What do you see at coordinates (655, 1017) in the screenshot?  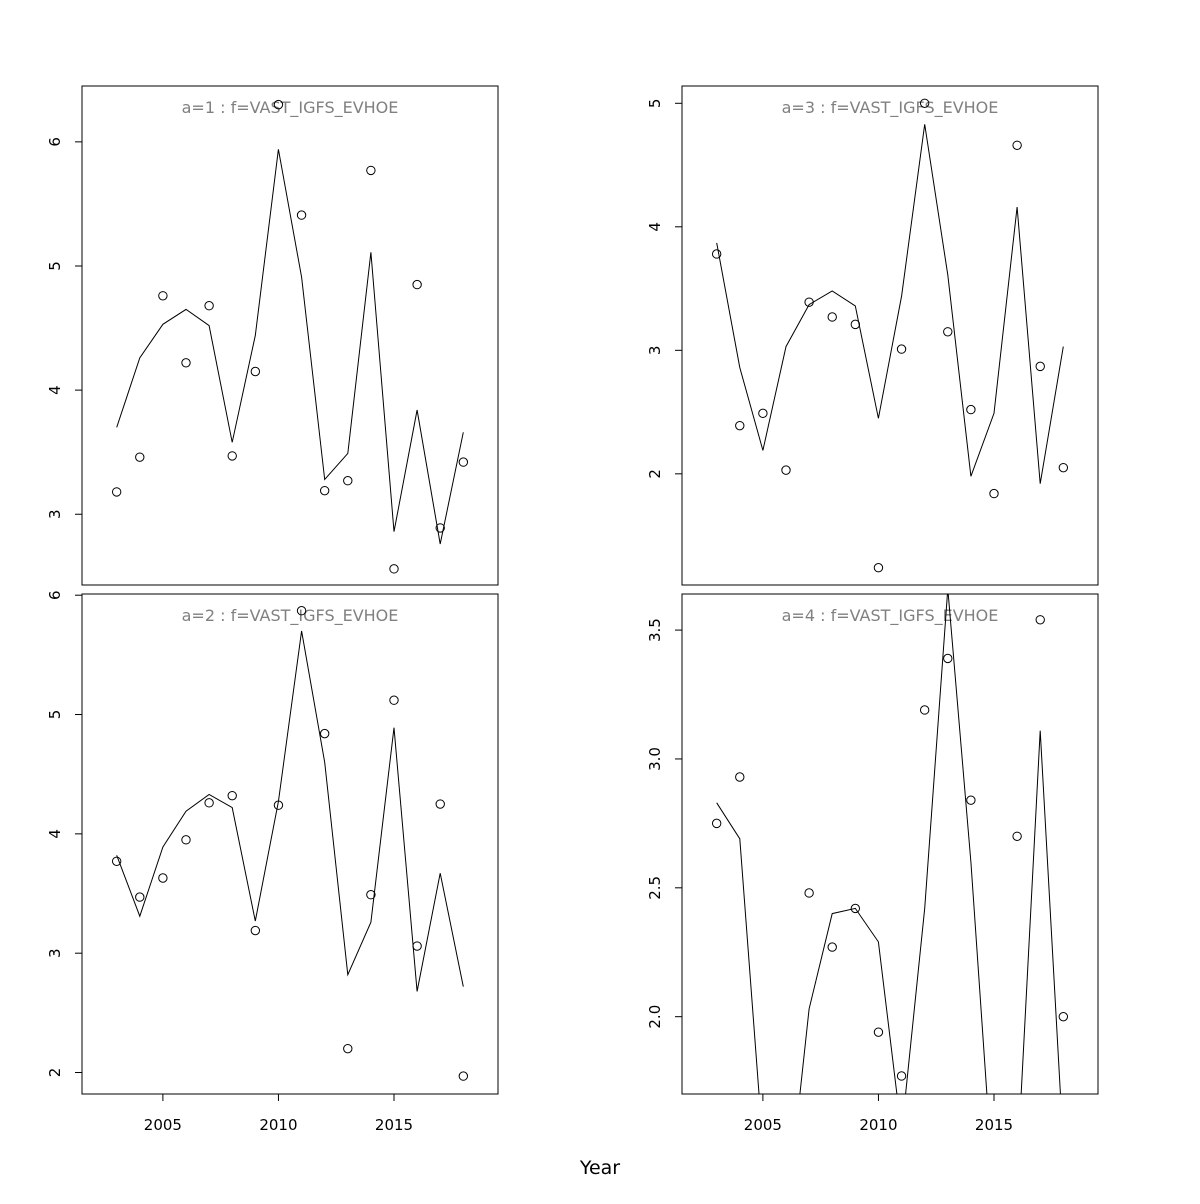 I see `y-tick-label: 2.0` at bounding box center [655, 1017].